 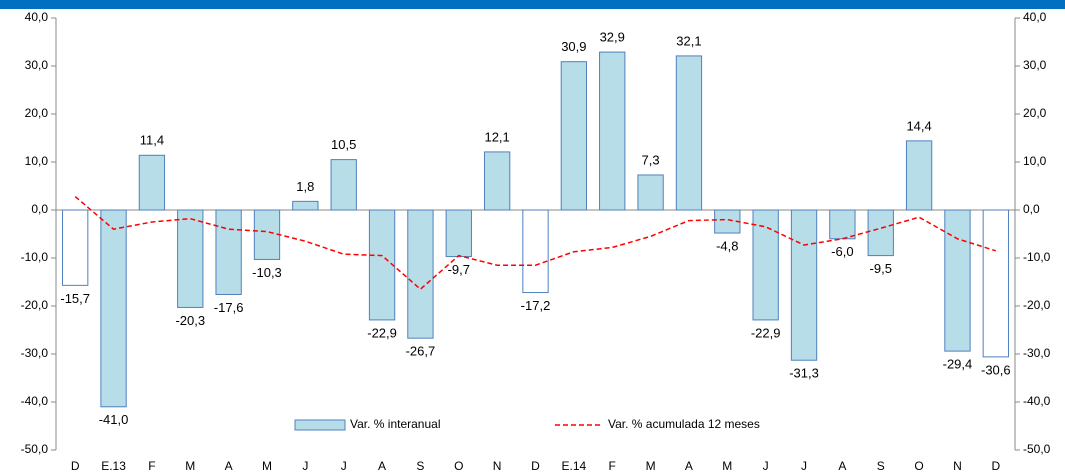 What do you see at coordinates (1035, 161) in the screenshot?
I see `y2-tick-label: 10,0` at bounding box center [1035, 161].